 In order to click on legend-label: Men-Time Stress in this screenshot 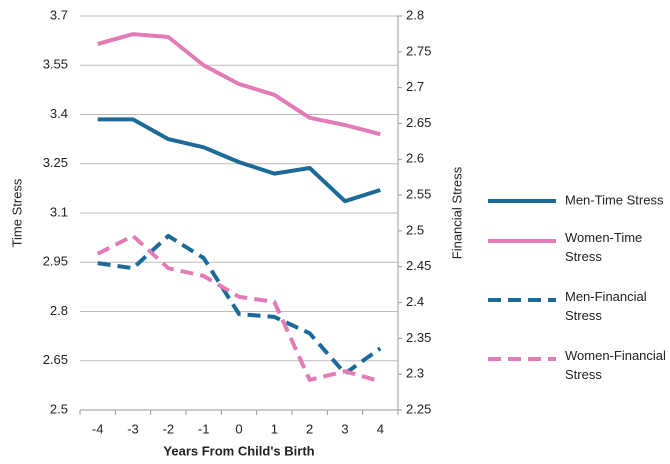, I will do `click(614, 199)`.